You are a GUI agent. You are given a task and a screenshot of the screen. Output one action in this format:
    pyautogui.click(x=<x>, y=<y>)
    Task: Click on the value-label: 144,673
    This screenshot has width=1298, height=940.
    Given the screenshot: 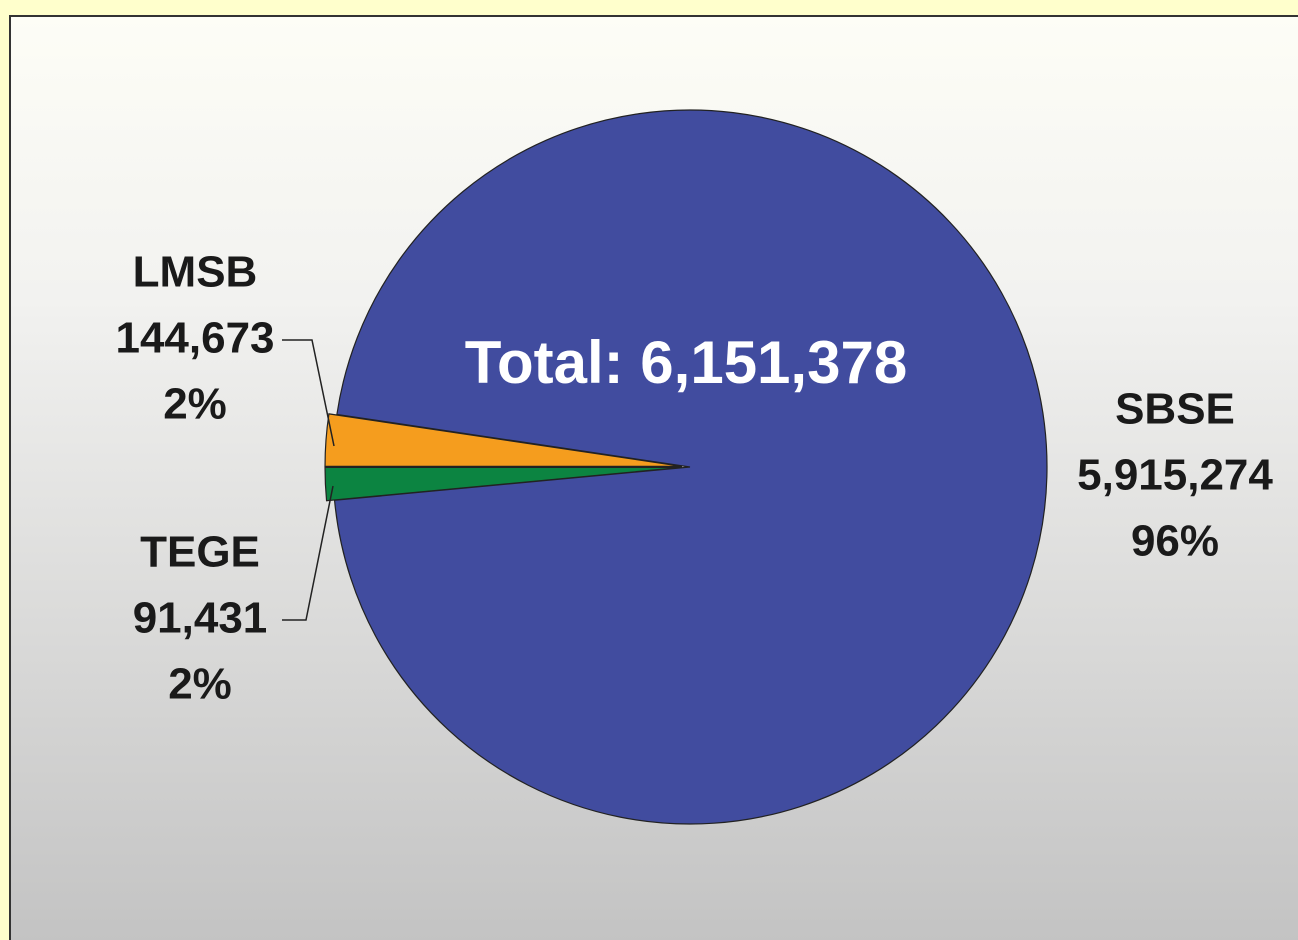 What is the action you would take?
    pyautogui.click(x=194, y=338)
    